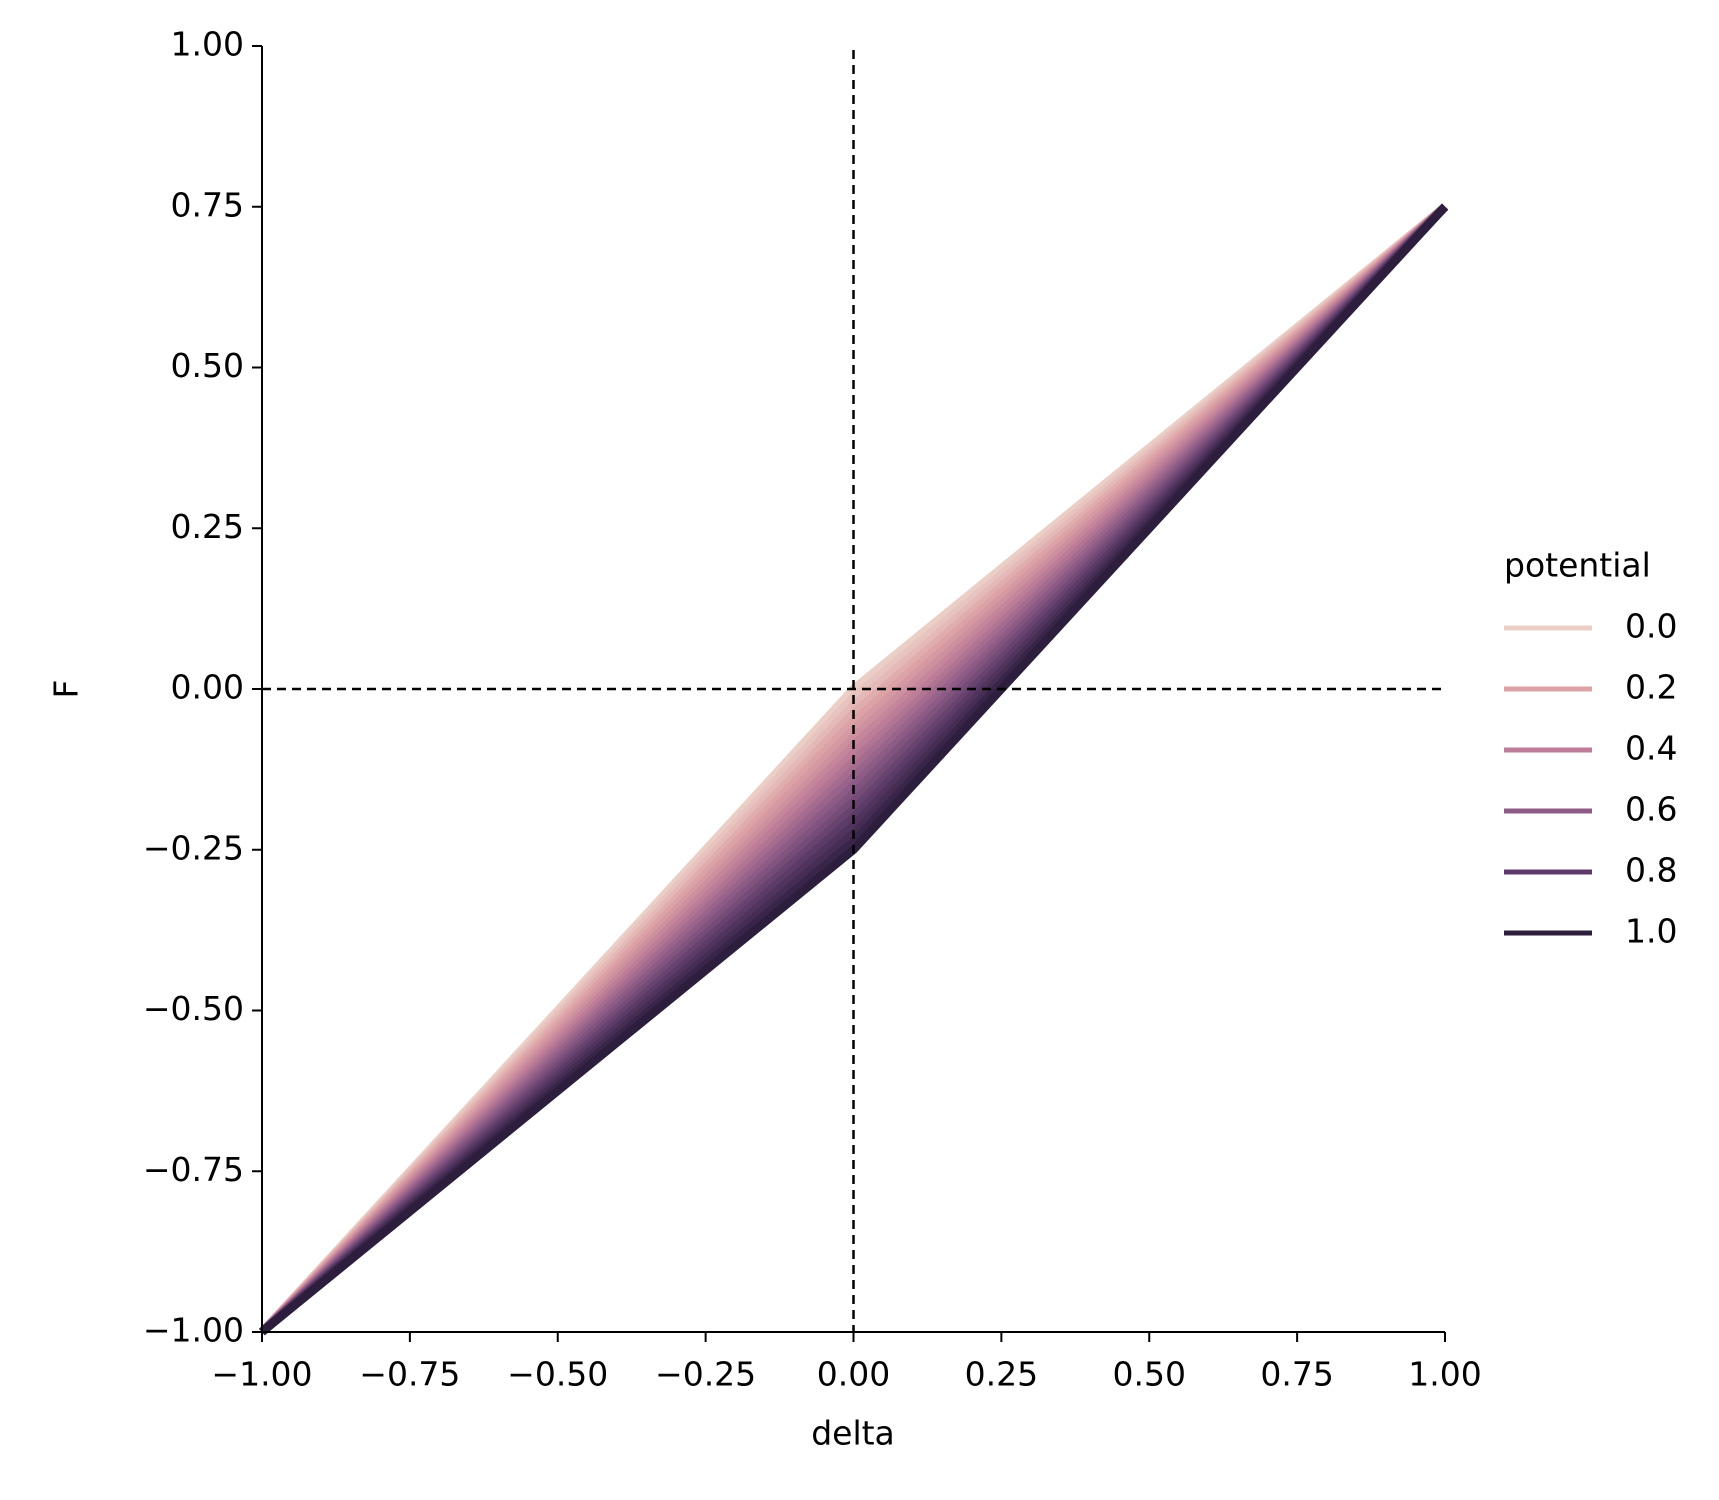 This screenshot has height=1500, width=1719. What do you see at coordinates (853, 1433) in the screenshot?
I see `x-axis-label: delta` at bounding box center [853, 1433].